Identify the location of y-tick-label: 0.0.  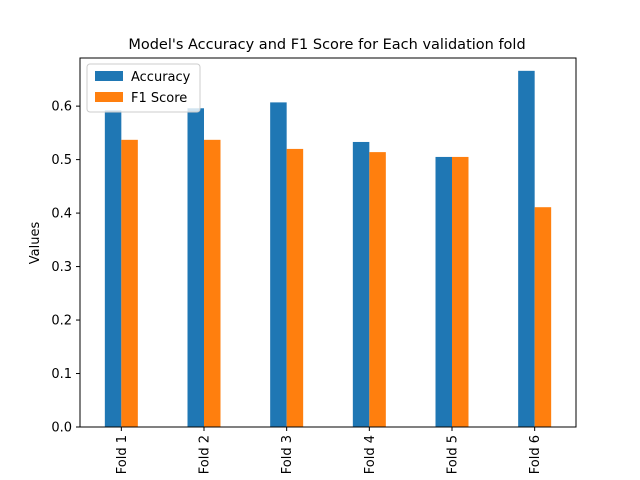
(61, 428).